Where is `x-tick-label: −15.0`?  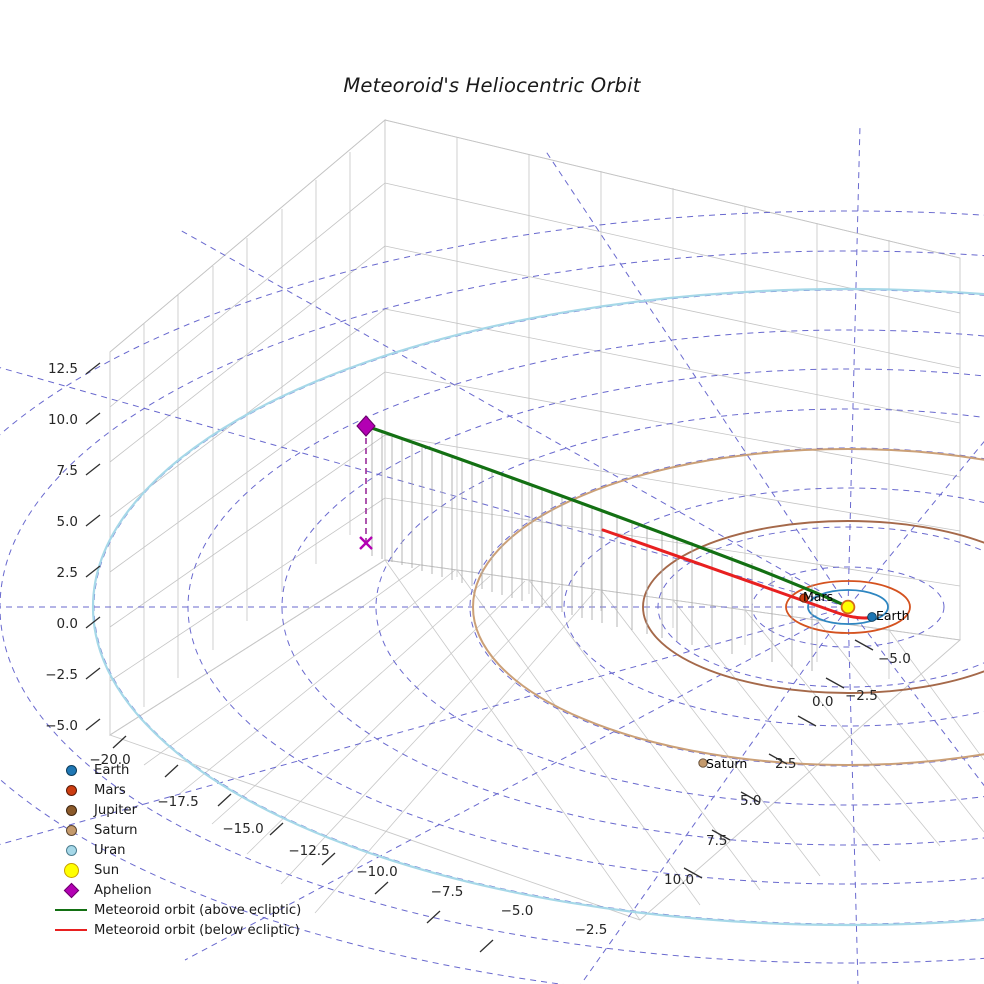 x-tick-label: −15.0 is located at coordinates (242, 829).